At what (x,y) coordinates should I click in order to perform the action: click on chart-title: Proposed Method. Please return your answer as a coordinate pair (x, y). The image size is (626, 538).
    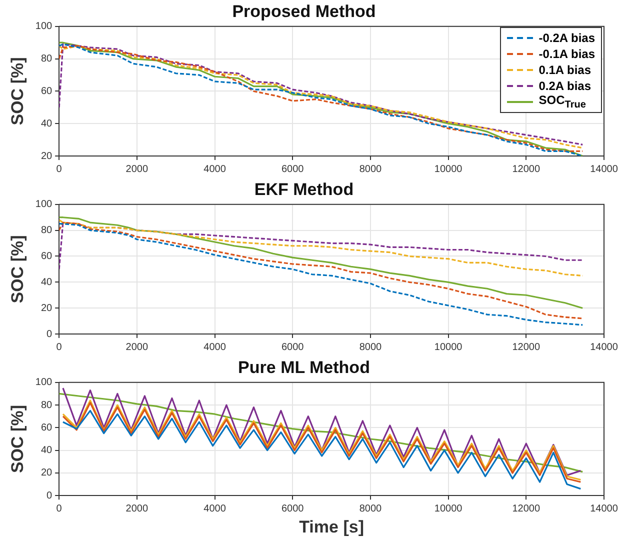
    Looking at the image, I should click on (304, 11).